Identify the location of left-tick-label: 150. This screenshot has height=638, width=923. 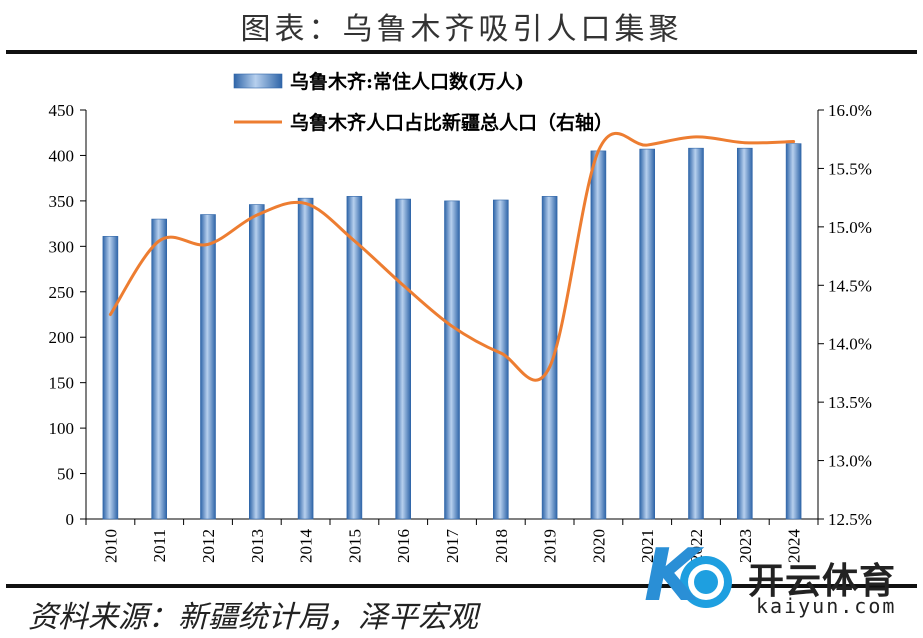
(62, 383).